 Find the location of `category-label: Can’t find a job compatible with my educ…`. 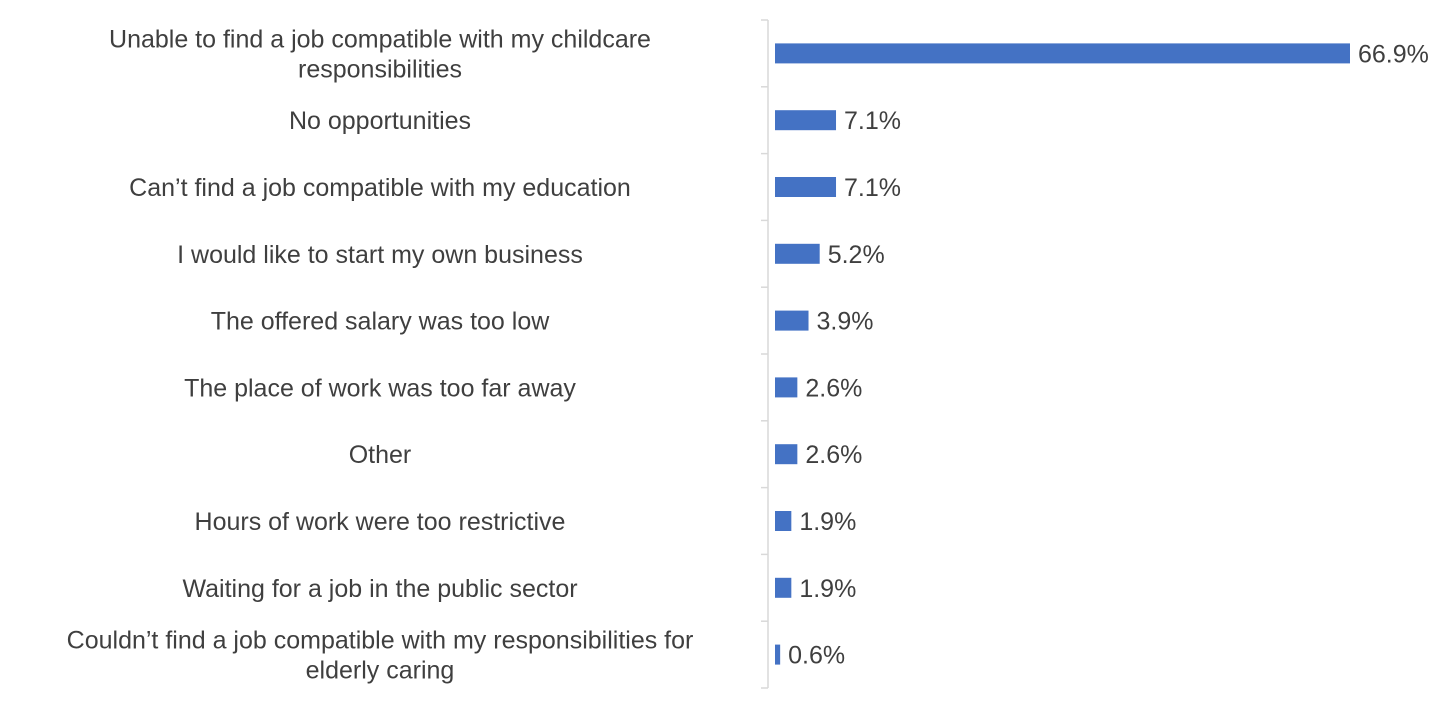

category-label: Can’t find a job compatible with my educ… is located at coordinates (380, 188).